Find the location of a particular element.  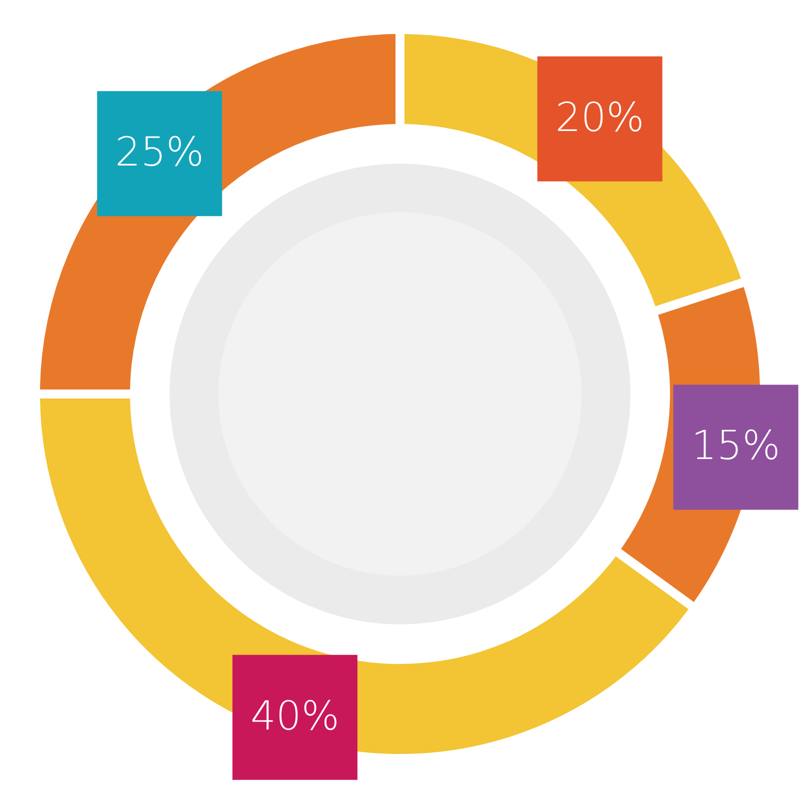

data-label: 15% is located at coordinates (735, 446).